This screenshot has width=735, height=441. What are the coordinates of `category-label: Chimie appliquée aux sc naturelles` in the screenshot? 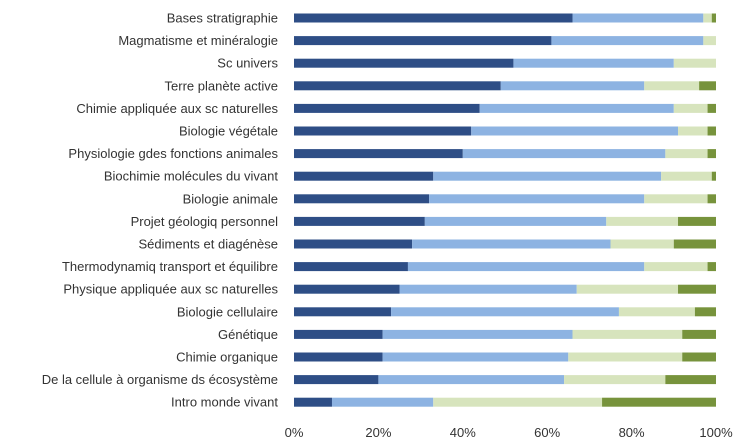 It's located at (177, 108).